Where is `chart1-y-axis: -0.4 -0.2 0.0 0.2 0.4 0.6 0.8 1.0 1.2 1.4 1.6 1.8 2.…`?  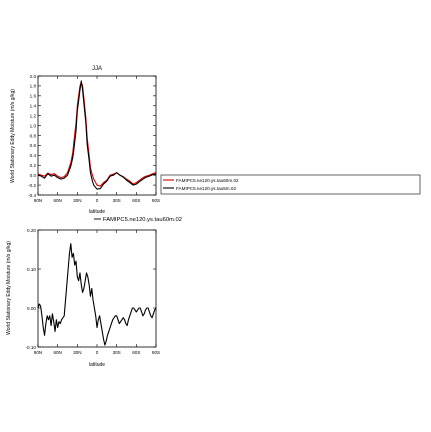
chart1-y-axis: -0.4 -0.2 0.0 0.2 0.4 0.6 0.8 1.0 1.2 1.4 1.6 1.8 2.… is located at coordinates (92, 136).